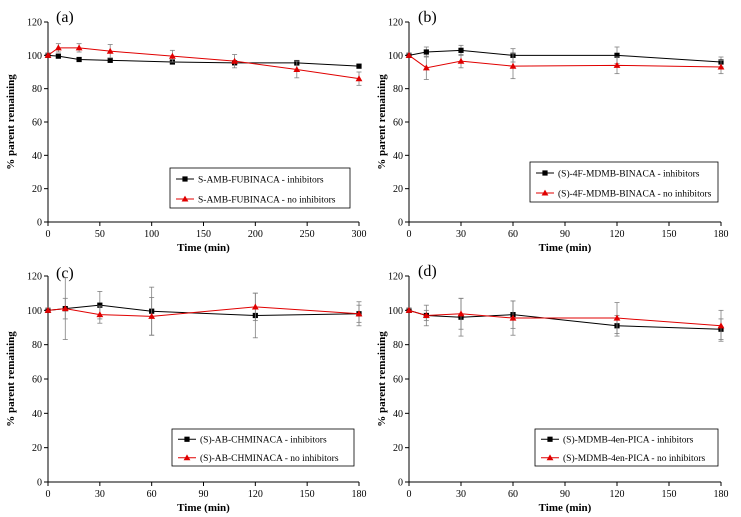  What do you see at coordinates (263, 440) in the screenshot?
I see `legend-entry: (S)-AB-CHMINACA - inhibitors` at bounding box center [263, 440].